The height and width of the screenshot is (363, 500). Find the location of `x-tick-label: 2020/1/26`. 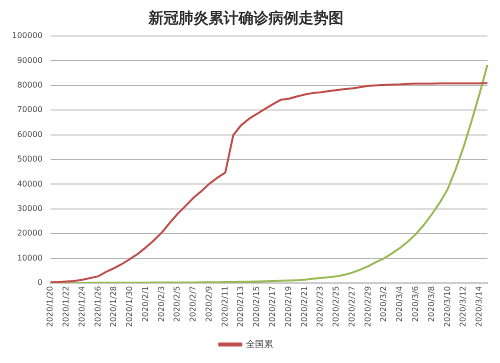

x-tick-label: 2020/1/26 is located at coordinates (97, 307).